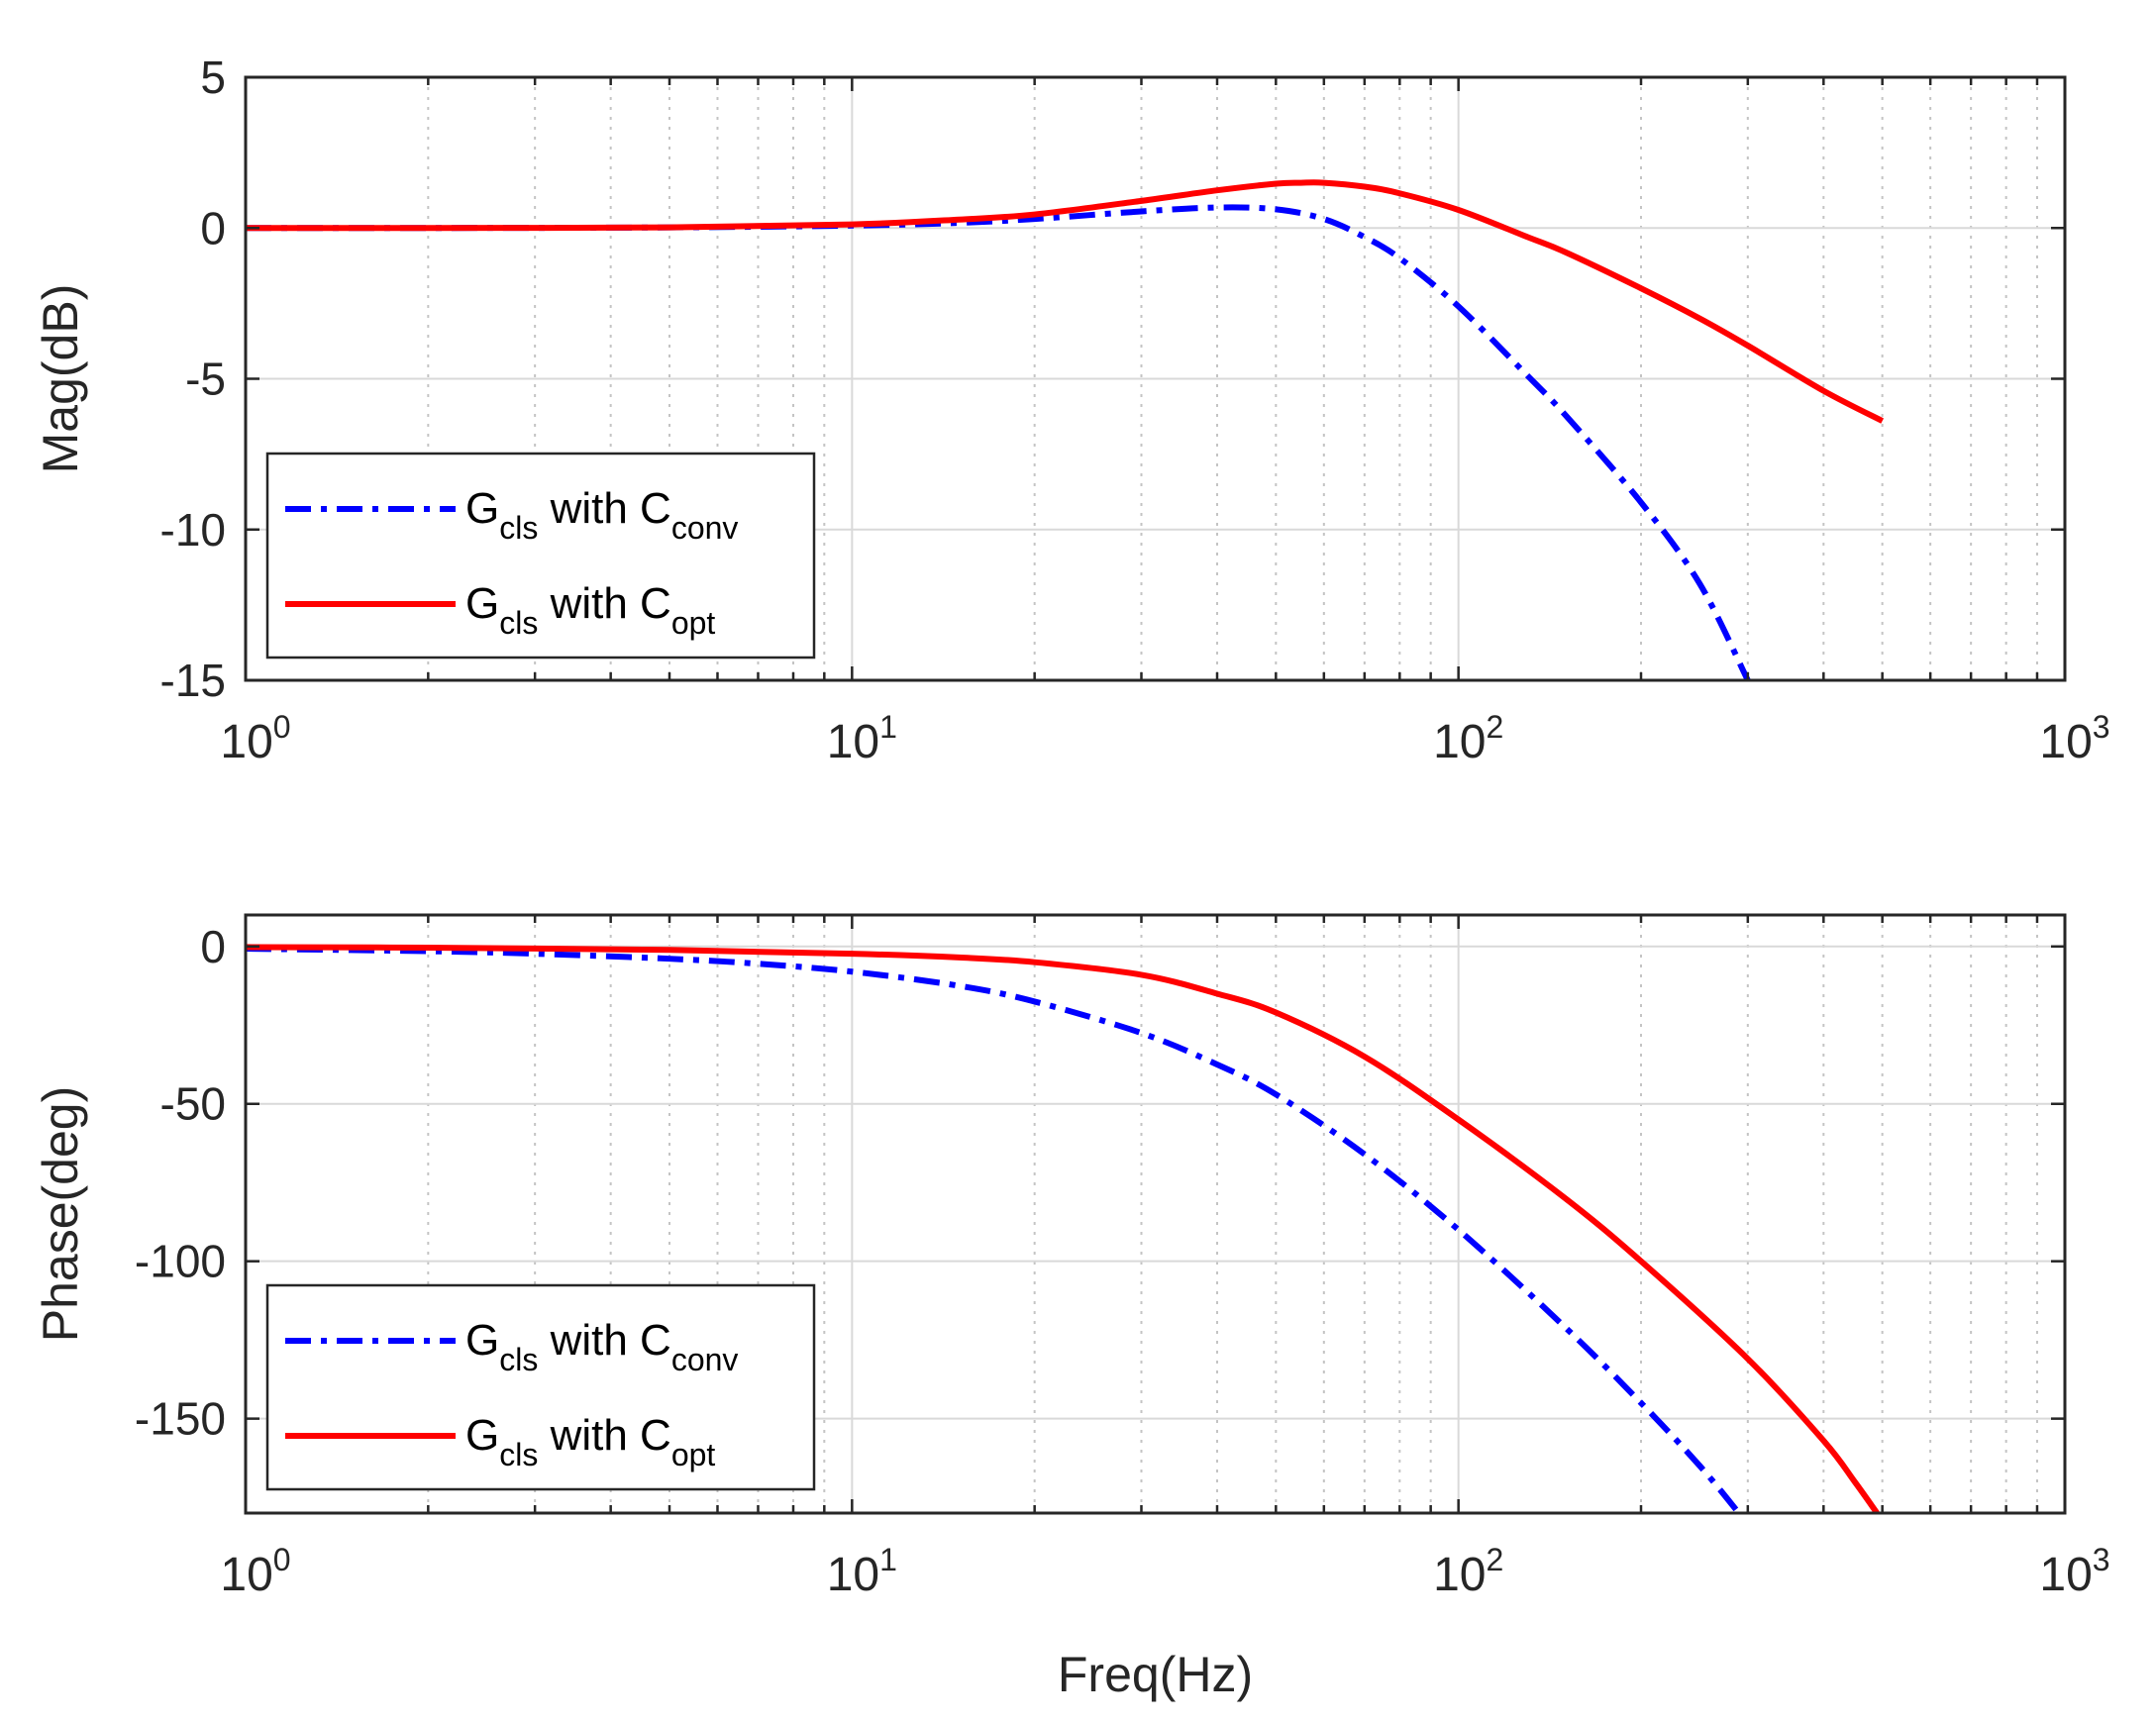  I want to click on phase-xtick-label: 10⁰, so click(255, 1571).